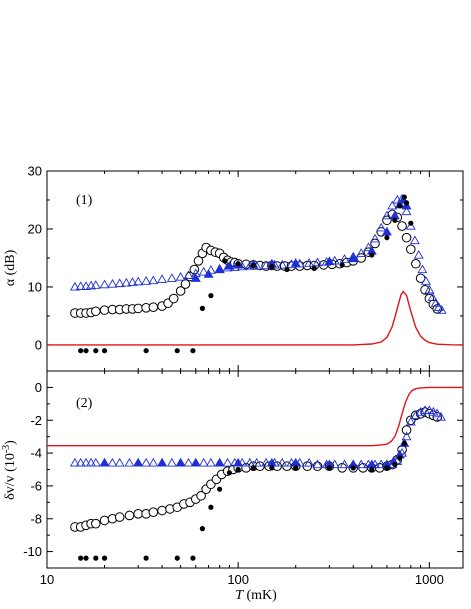  Describe the element at coordinates (38, 344) in the screenshot. I see `y-tick-label: 0` at that location.